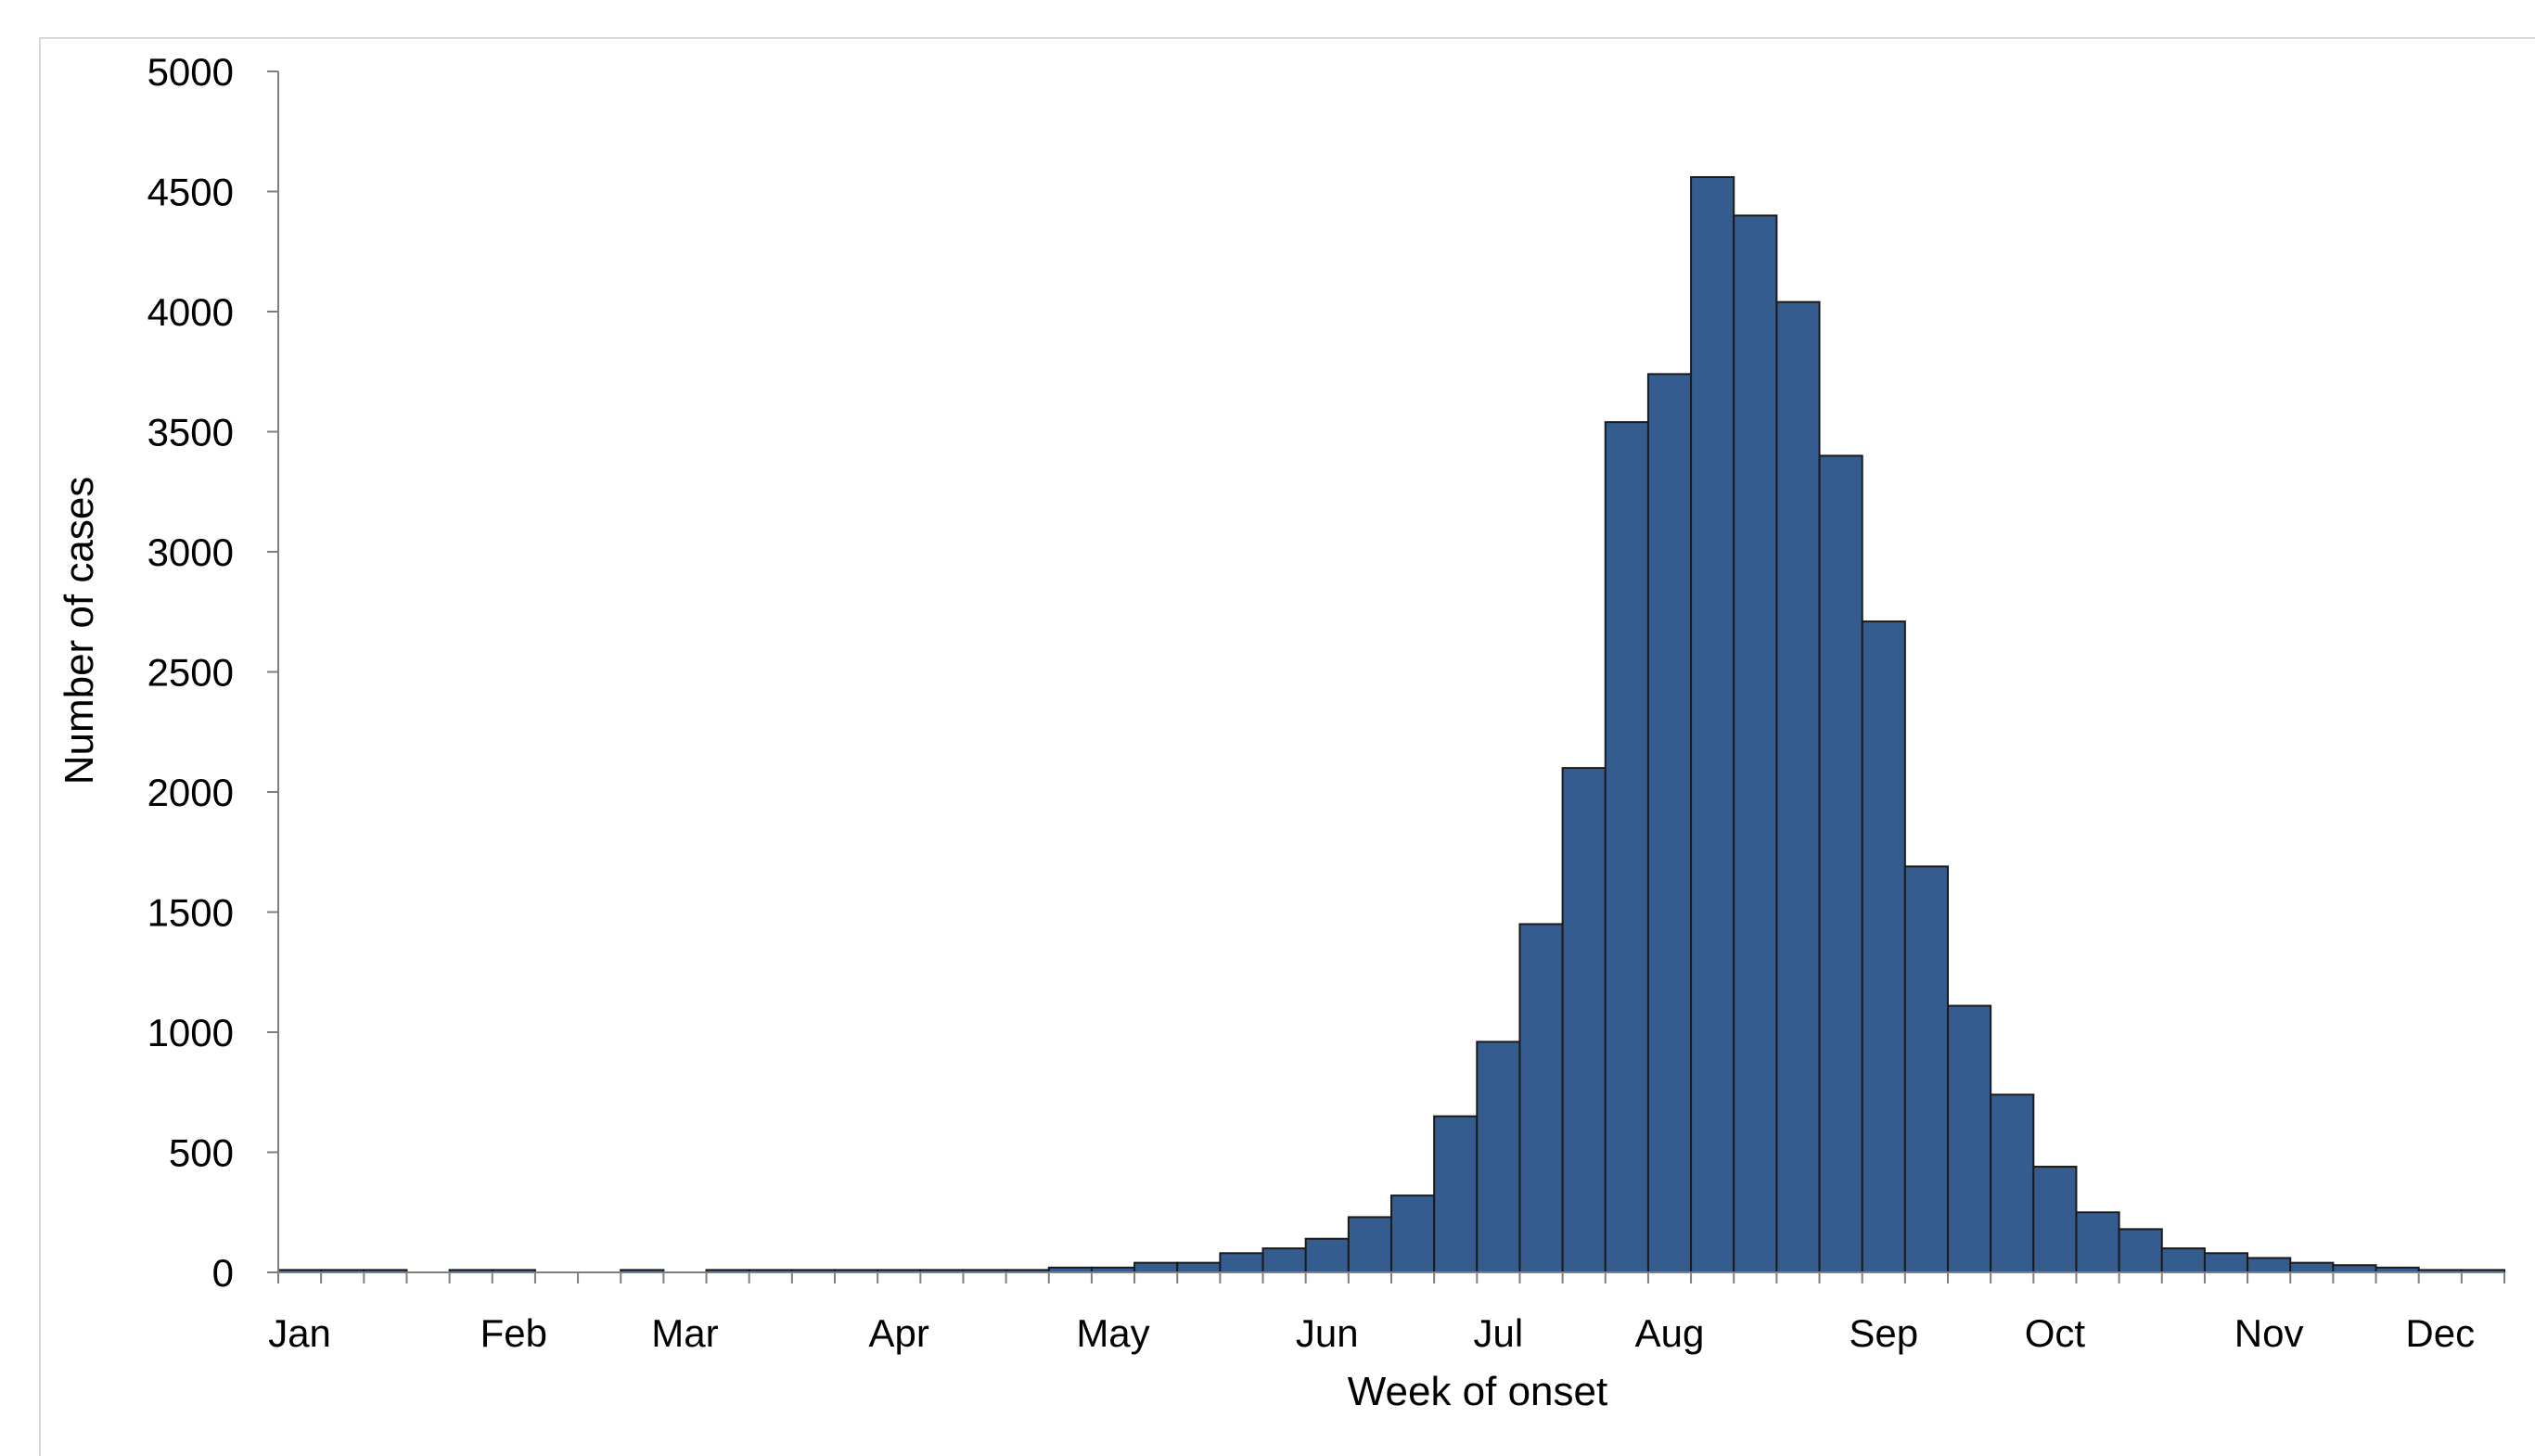 Image resolution: width=2535 pixels, height=1456 pixels. What do you see at coordinates (1386, 1313) in the screenshot?
I see `x-axis: Jan Feb Mar Apr May Jun Jul Aug Sep Oct Nov Dec` at bounding box center [1386, 1313].